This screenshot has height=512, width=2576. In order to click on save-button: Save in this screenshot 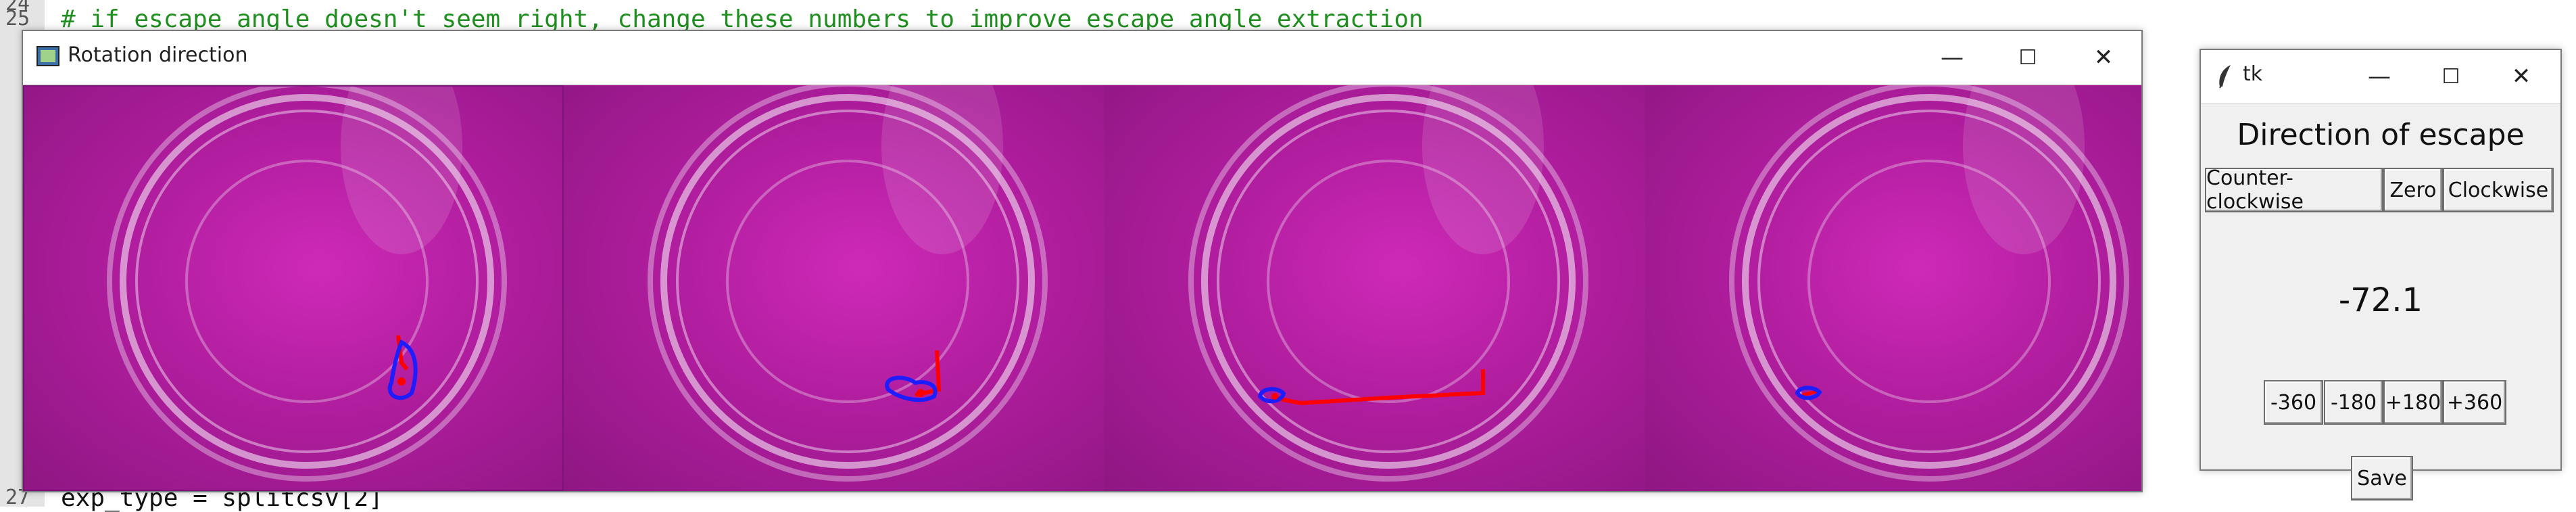, I will do `click(2382, 478)`.